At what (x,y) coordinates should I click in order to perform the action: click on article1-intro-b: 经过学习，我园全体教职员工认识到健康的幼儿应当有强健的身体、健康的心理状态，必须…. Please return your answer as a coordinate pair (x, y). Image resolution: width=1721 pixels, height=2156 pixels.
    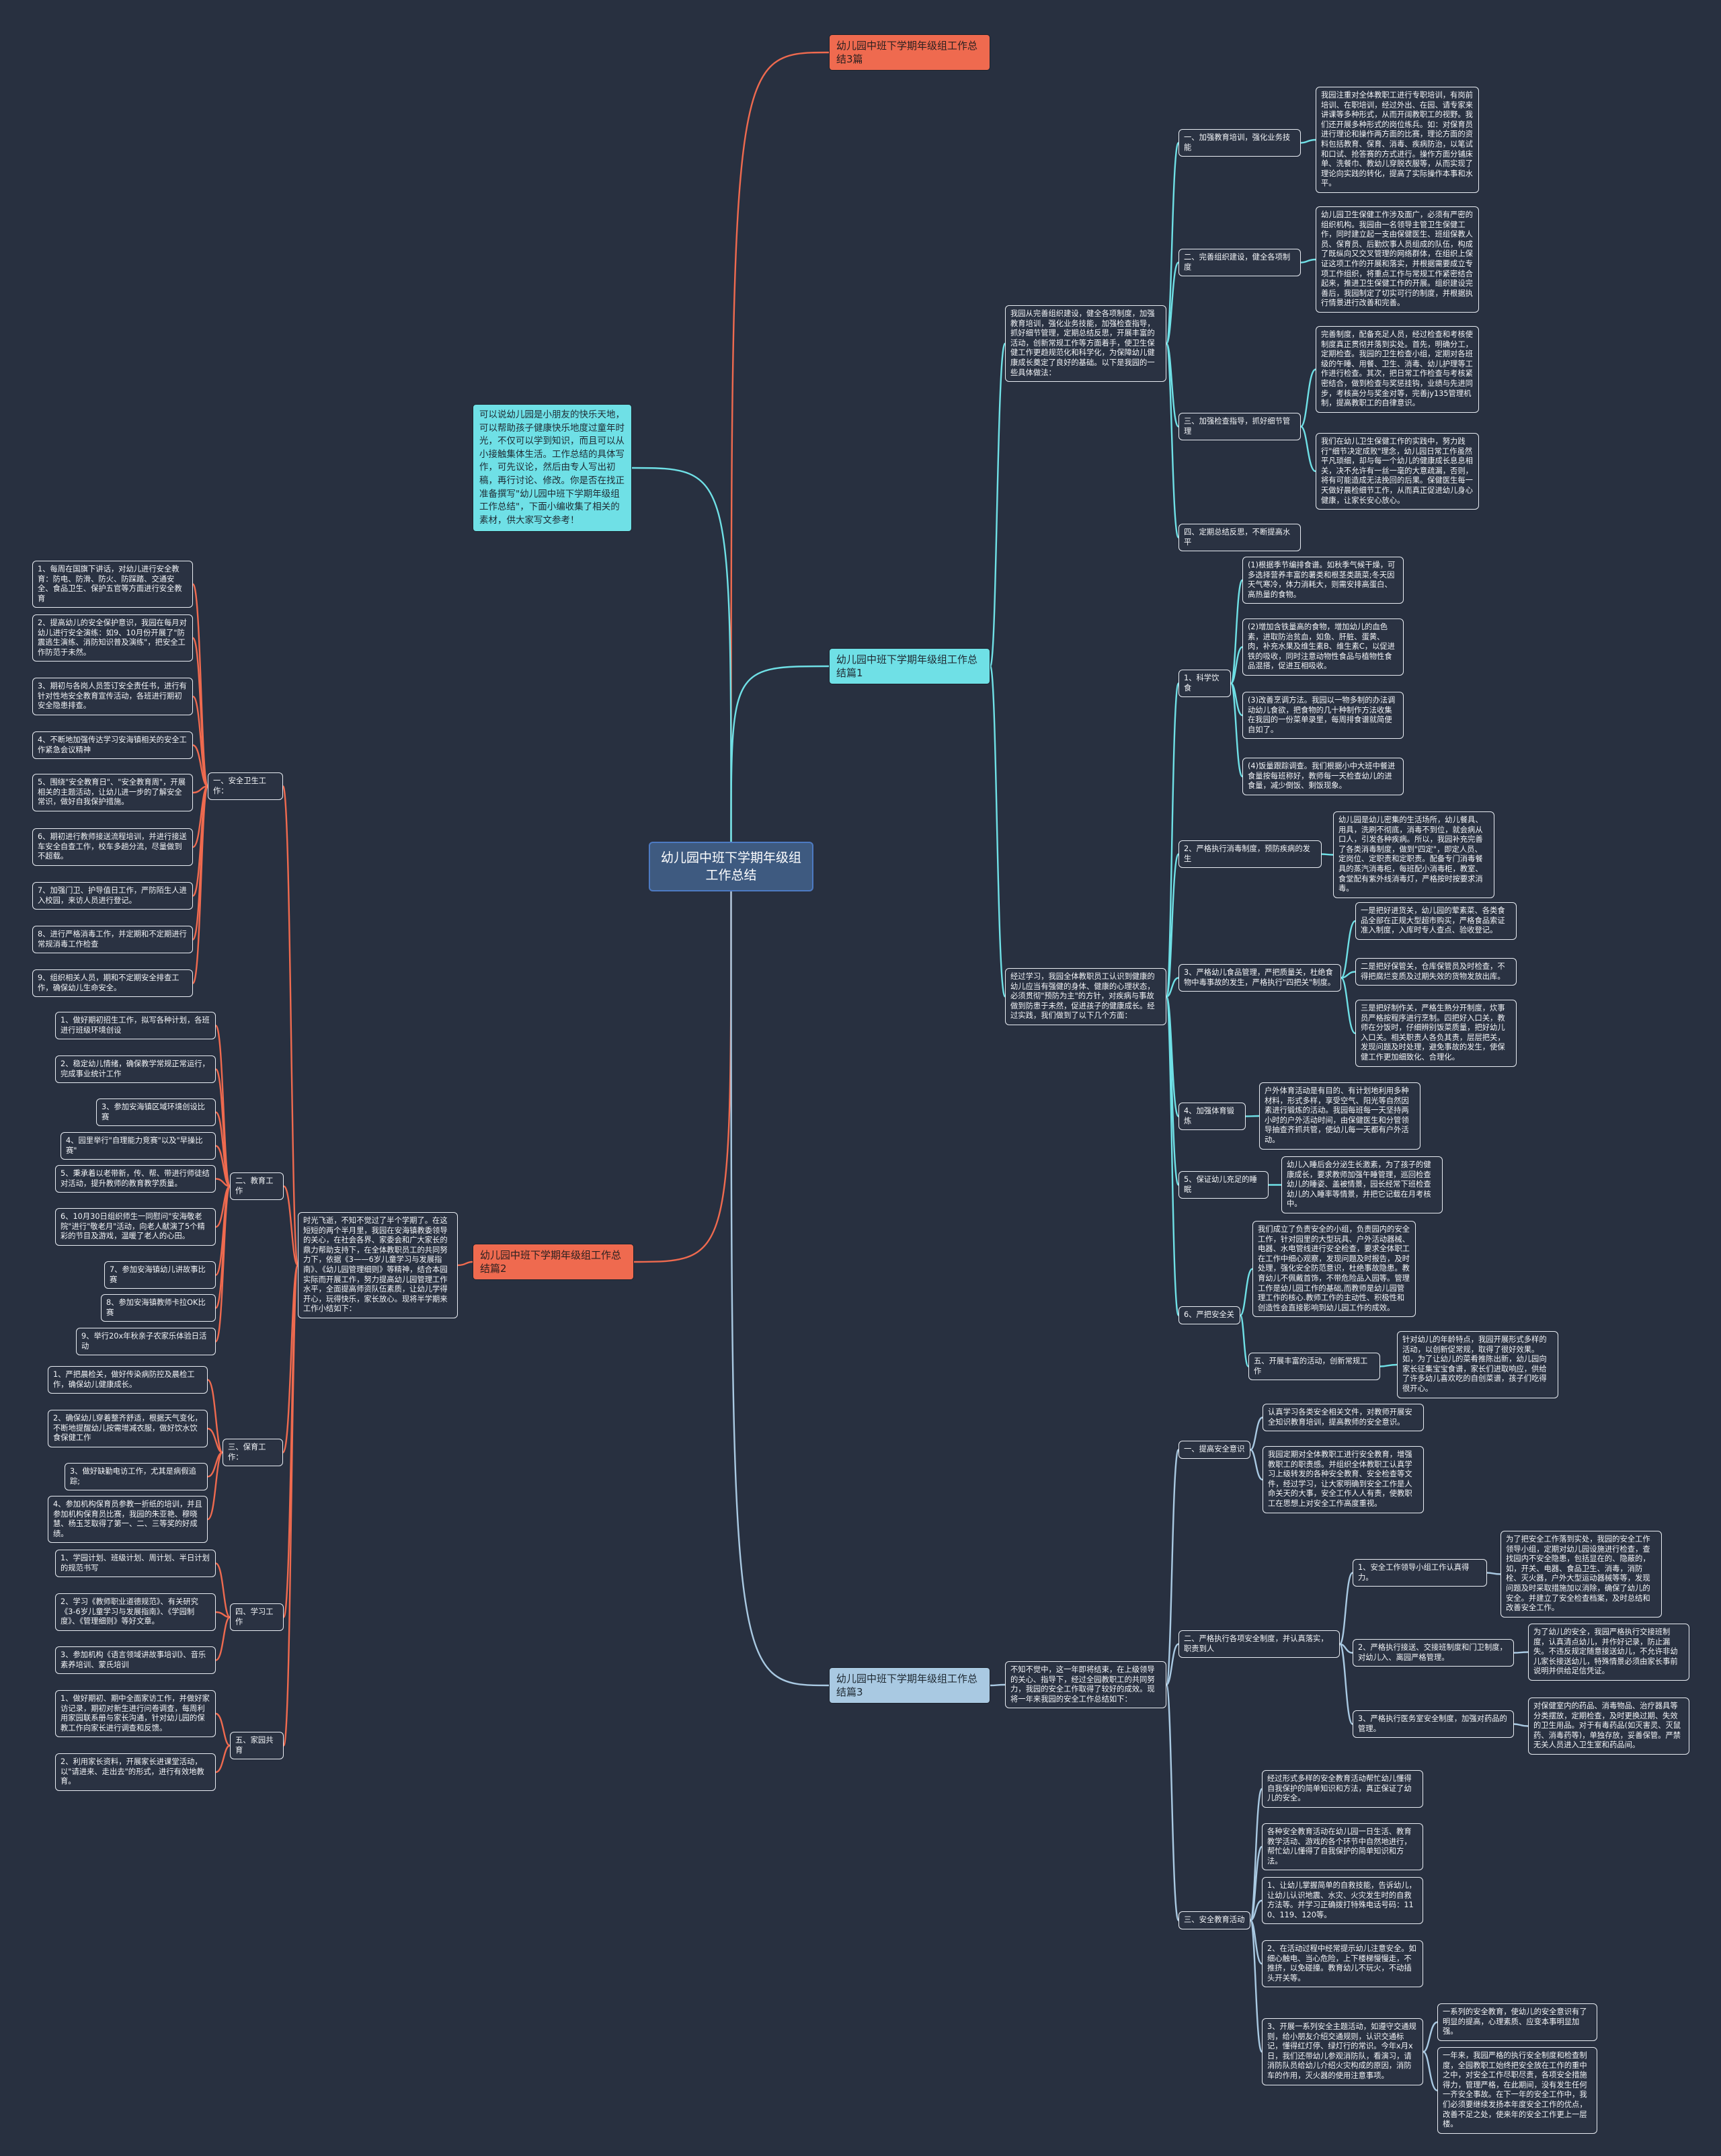
    Looking at the image, I should click on (1085, 996).